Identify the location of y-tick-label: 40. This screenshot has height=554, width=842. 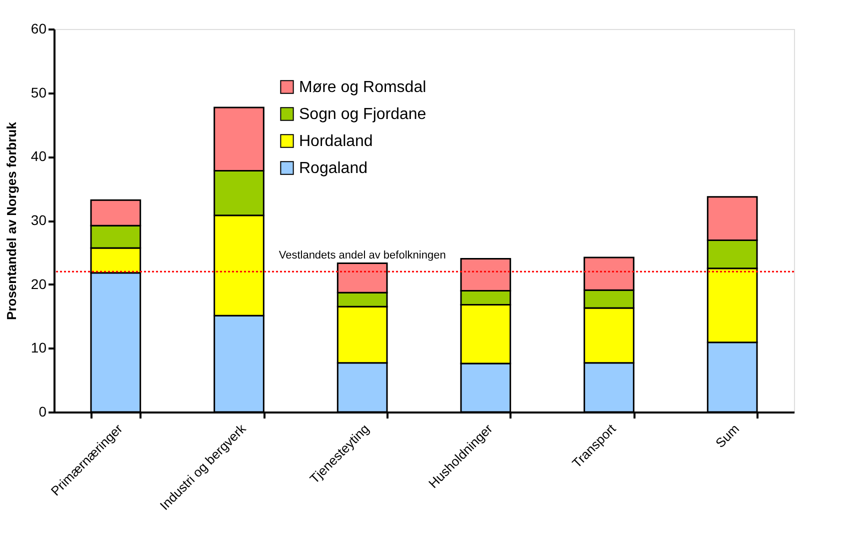
(38, 156).